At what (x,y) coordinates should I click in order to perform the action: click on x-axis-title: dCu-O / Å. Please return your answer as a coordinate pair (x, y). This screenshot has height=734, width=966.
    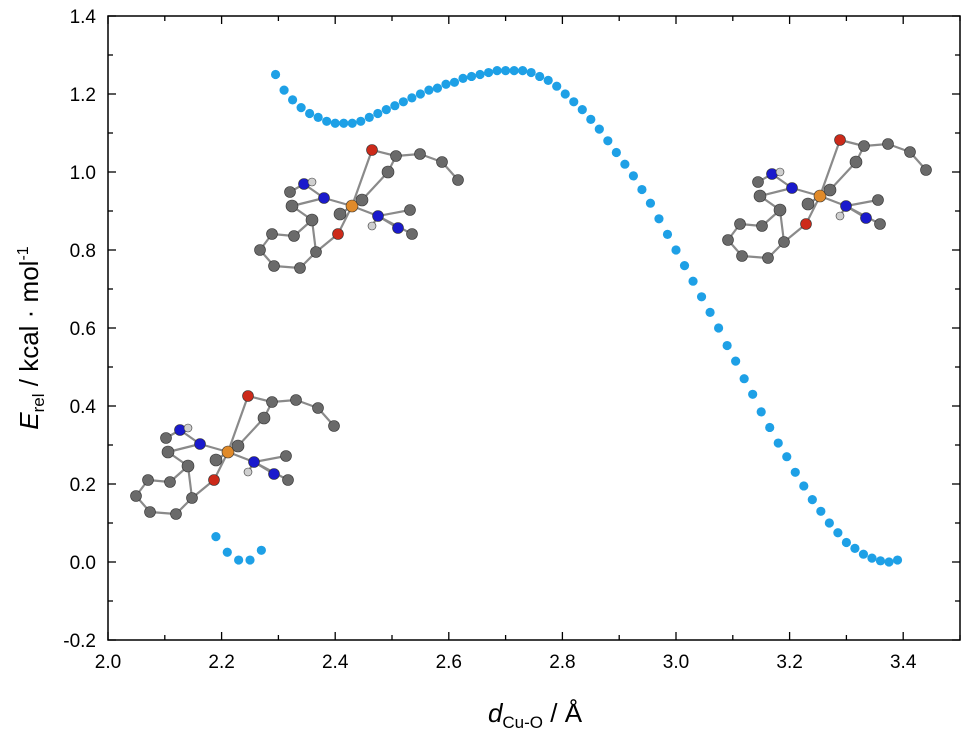
    Looking at the image, I should click on (535, 715).